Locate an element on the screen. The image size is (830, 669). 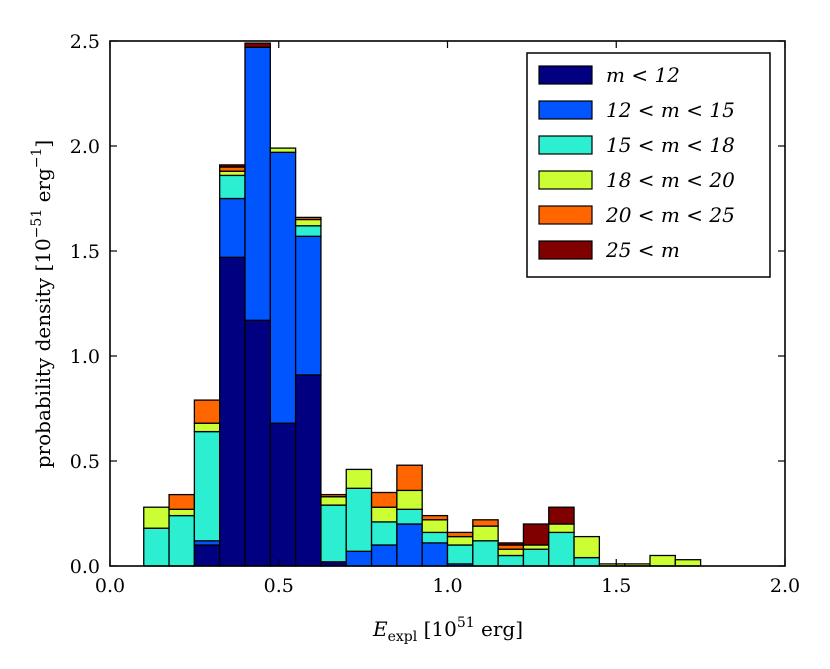
bar-segment-series2-bin16 is located at coordinates (561, 549).